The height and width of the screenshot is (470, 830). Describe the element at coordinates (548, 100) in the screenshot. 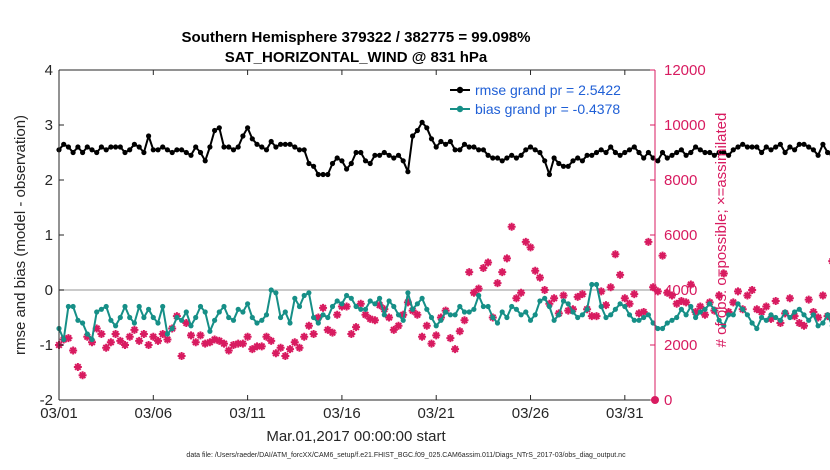

I see `legend-box` at that location.